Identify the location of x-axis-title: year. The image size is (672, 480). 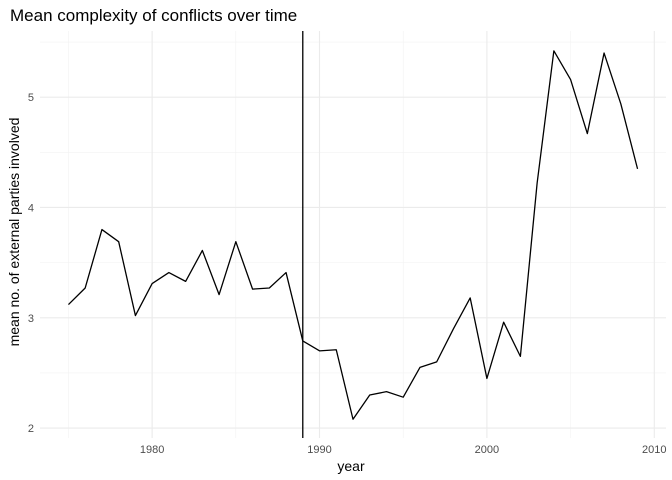
(351, 466).